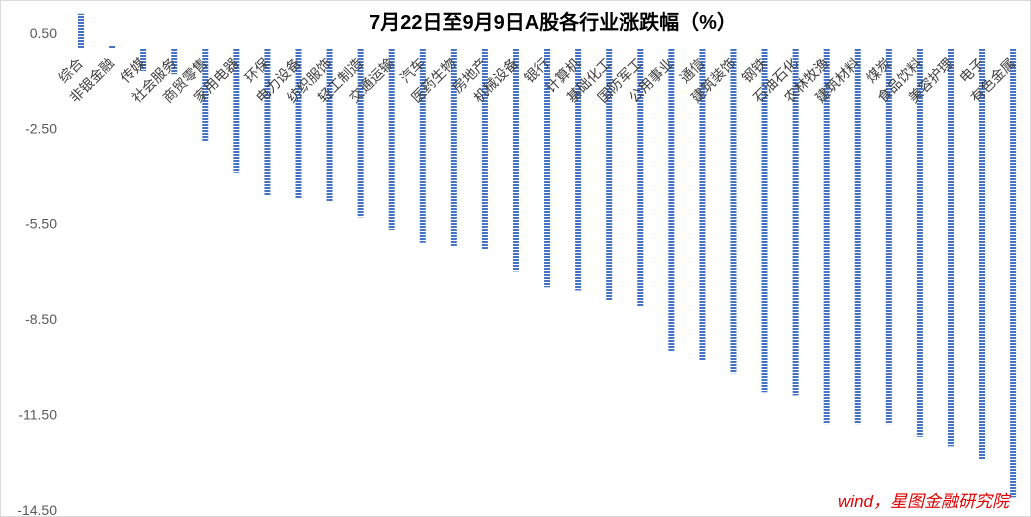  I want to click on y-tick-label: 0.50, so click(43, 33).